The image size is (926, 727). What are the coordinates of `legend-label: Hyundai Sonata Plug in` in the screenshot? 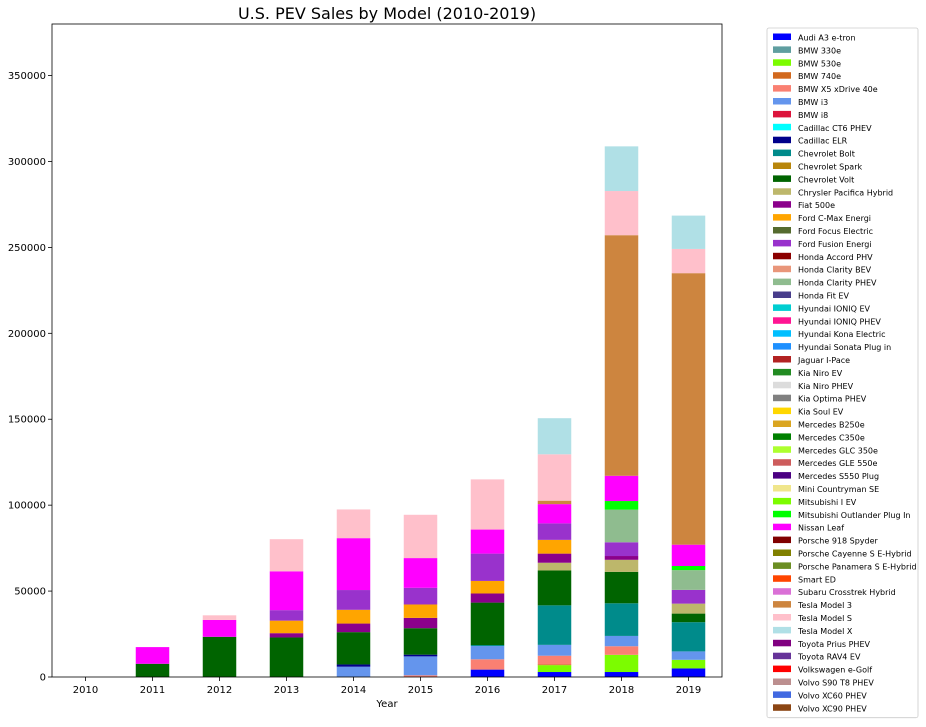 It's located at (844, 347).